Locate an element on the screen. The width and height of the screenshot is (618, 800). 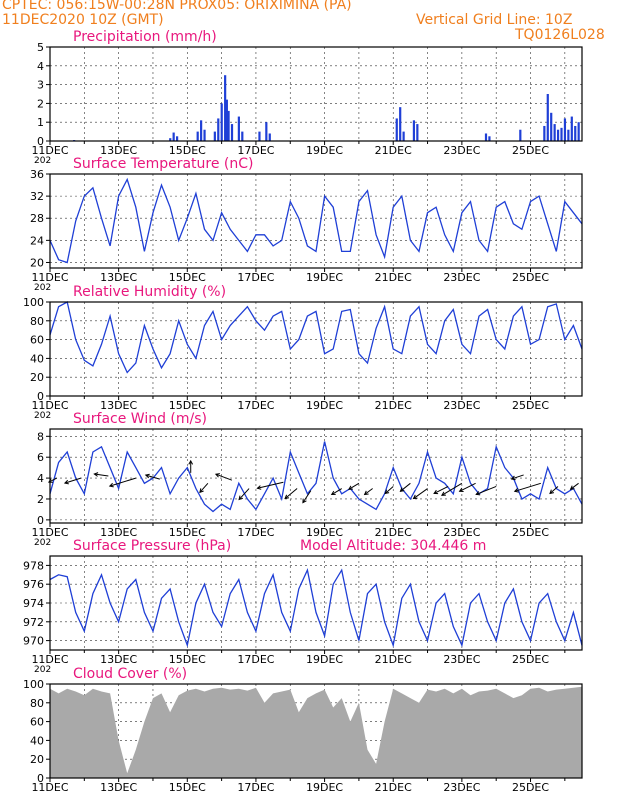
wind-frame is located at coordinates (316, 476).